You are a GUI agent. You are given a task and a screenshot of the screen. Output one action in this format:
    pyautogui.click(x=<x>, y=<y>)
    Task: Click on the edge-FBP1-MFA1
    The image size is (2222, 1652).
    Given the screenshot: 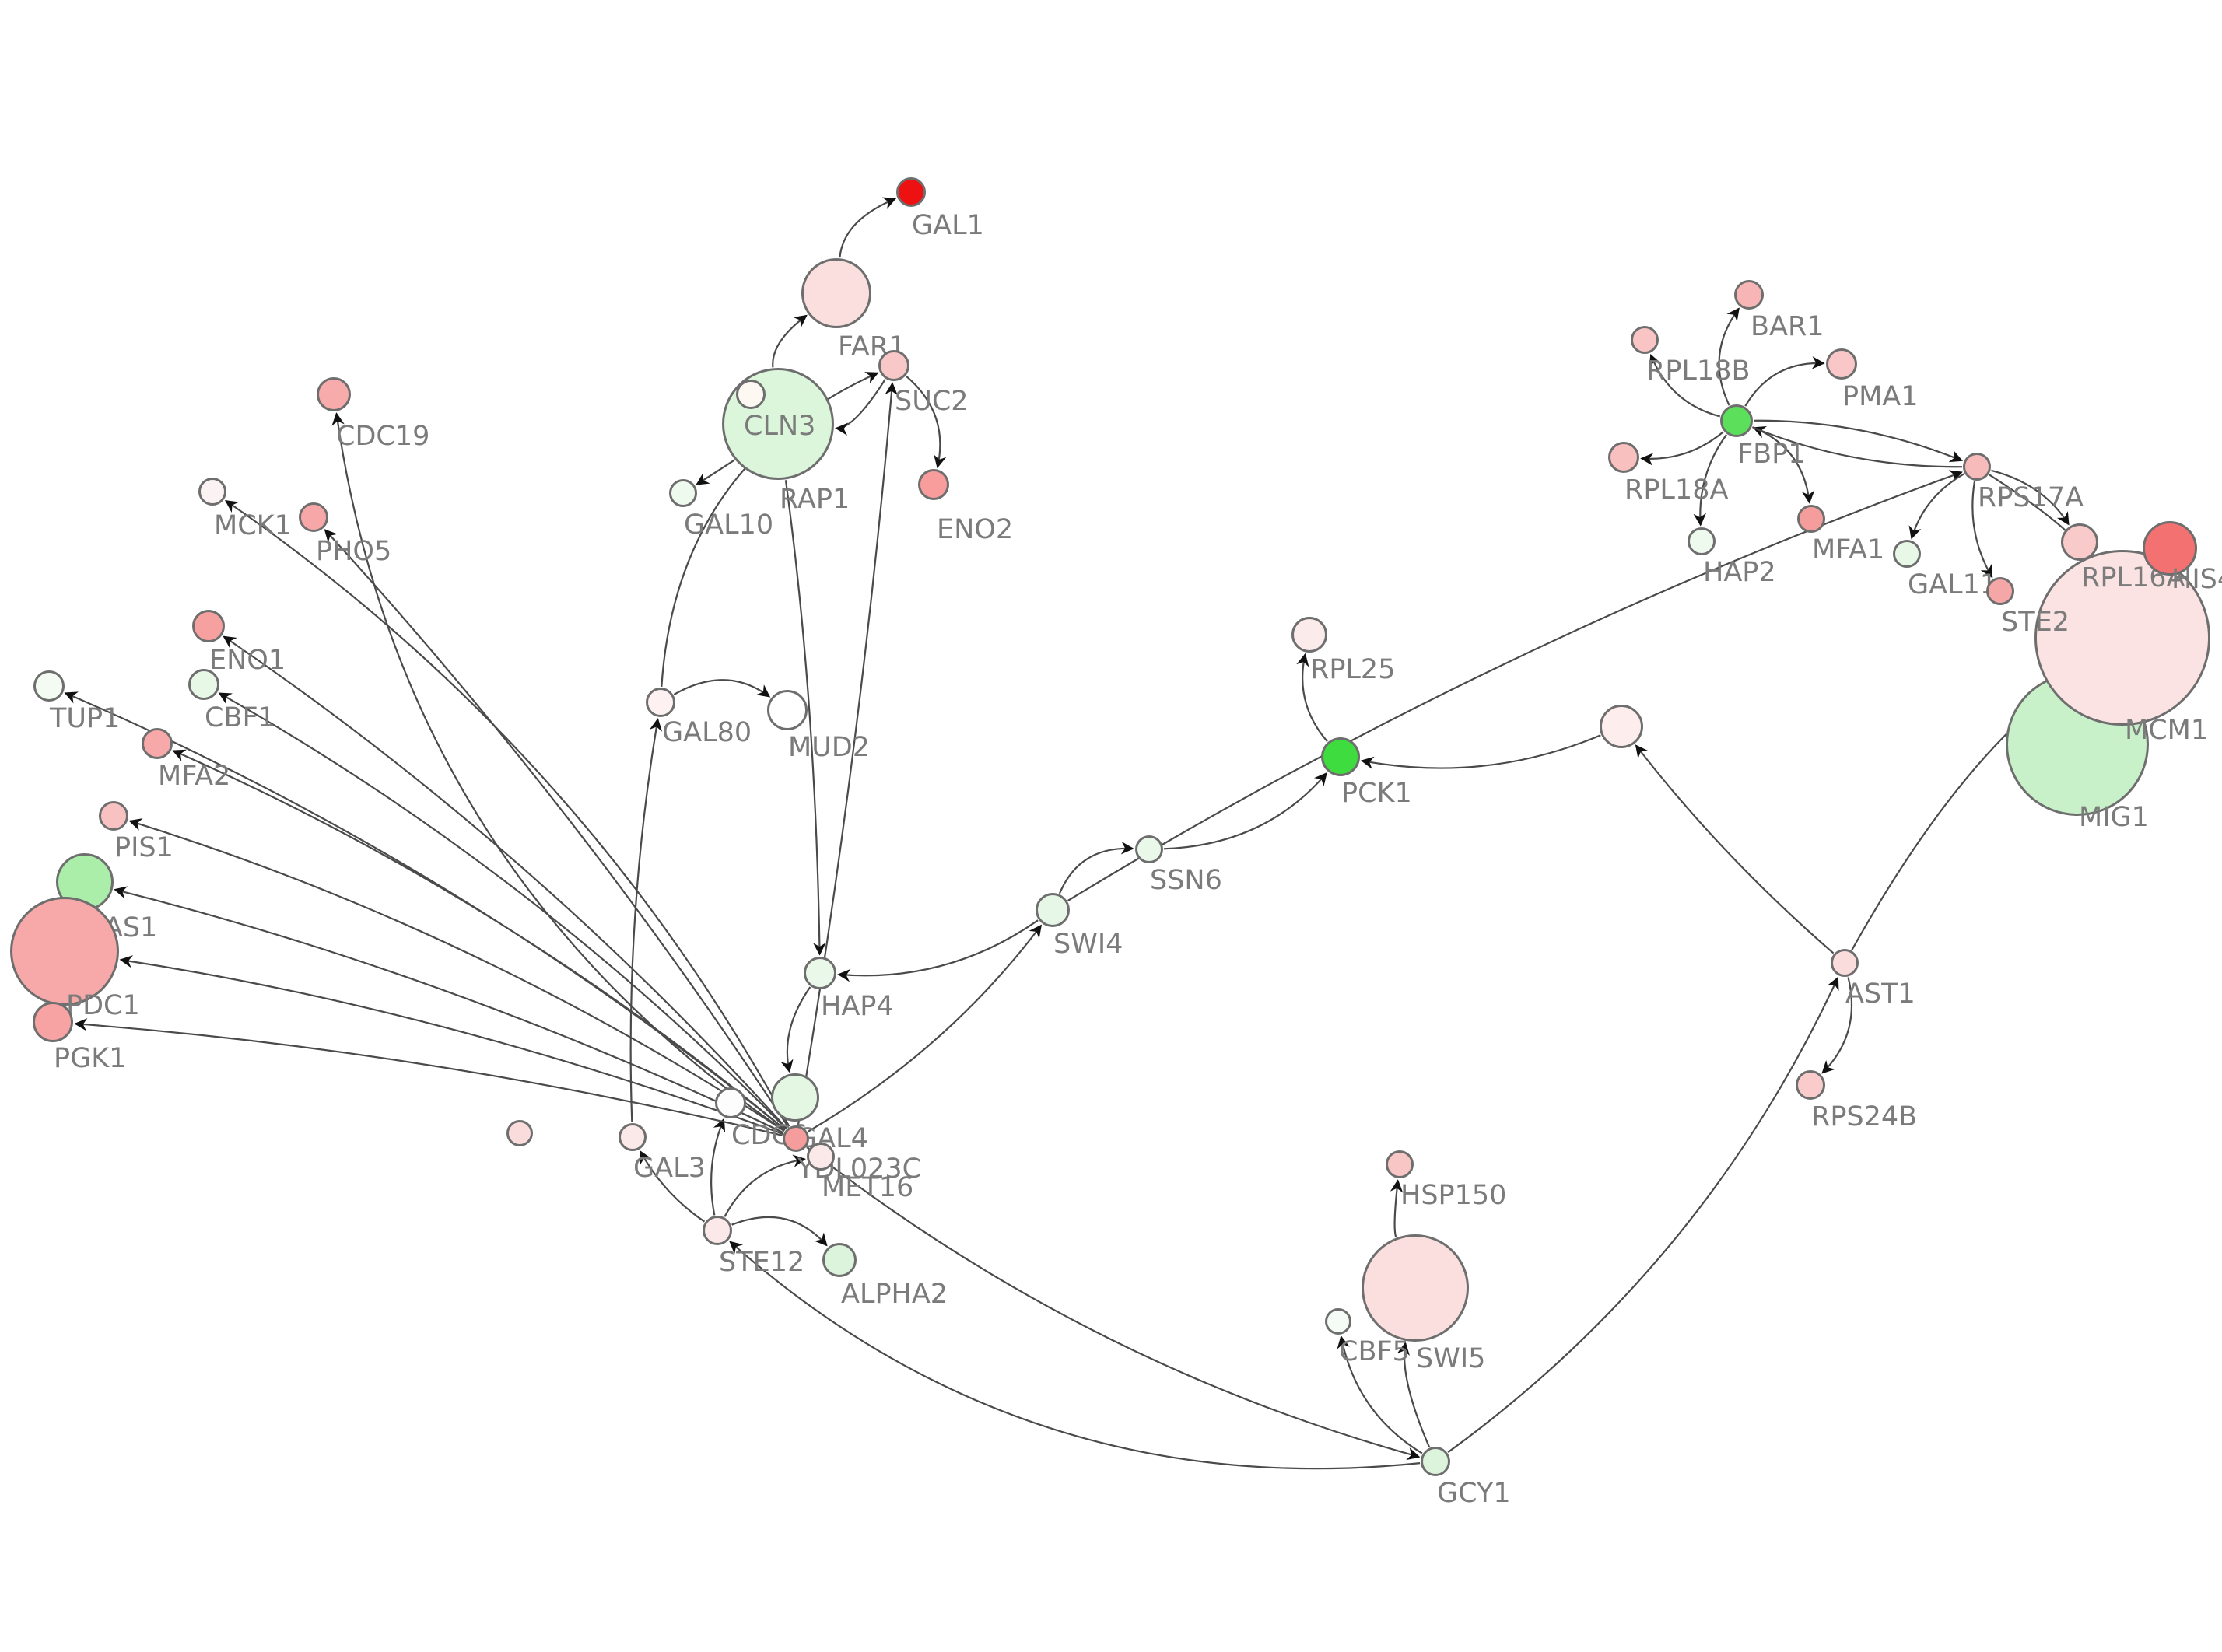 What is the action you would take?
    pyautogui.click(x=1783, y=465)
    